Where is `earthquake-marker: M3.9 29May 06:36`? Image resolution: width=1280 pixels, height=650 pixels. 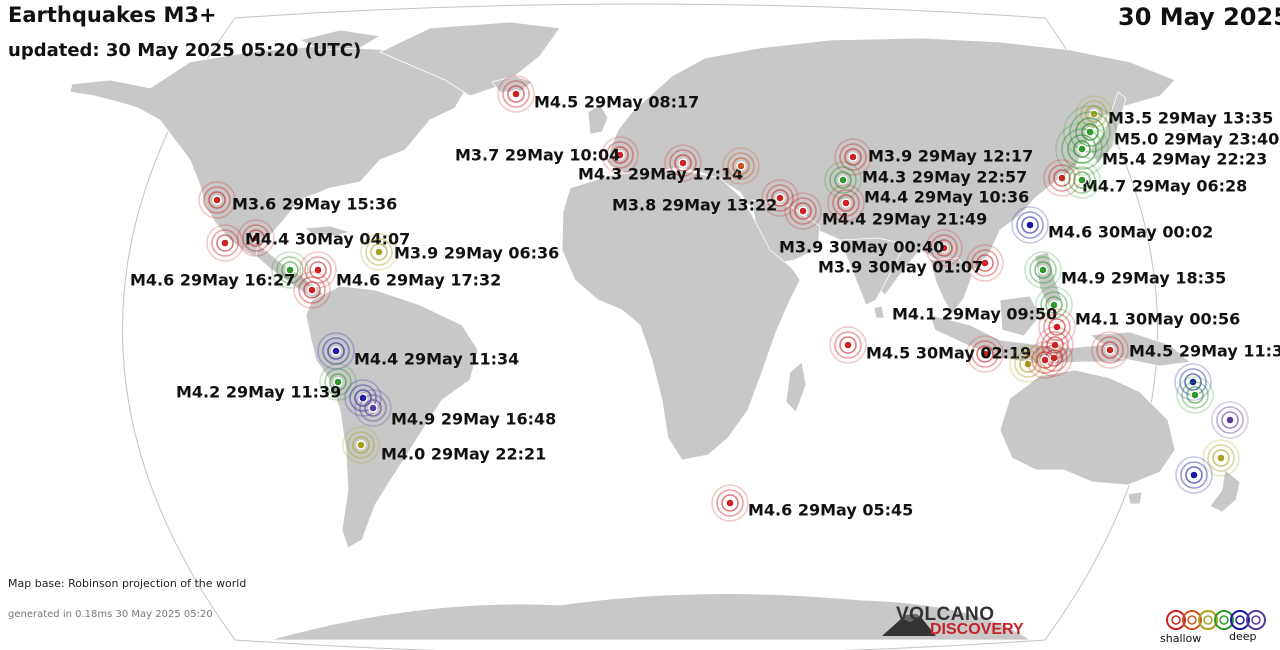 earthquake-marker: M3.9 29May 06:36 is located at coordinates (459, 252).